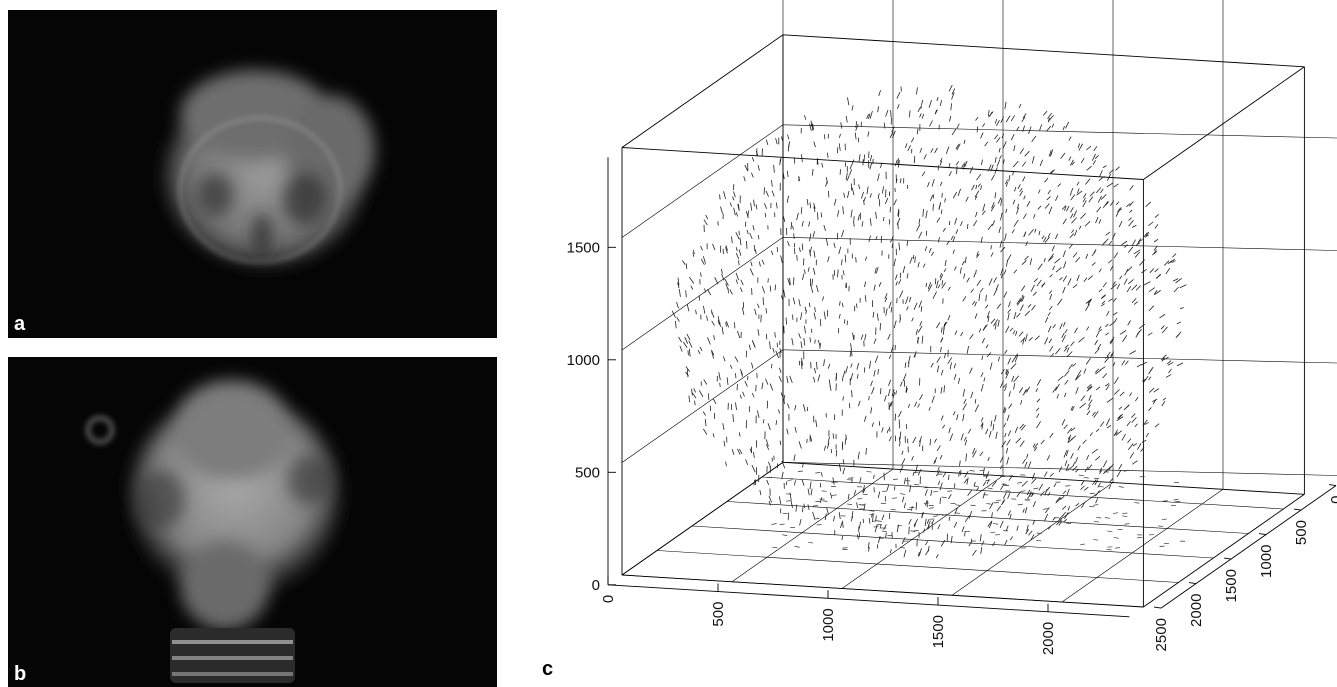 The image size is (1337, 687). What do you see at coordinates (1262, 534) in the screenshot?
I see `tick-mark` at bounding box center [1262, 534].